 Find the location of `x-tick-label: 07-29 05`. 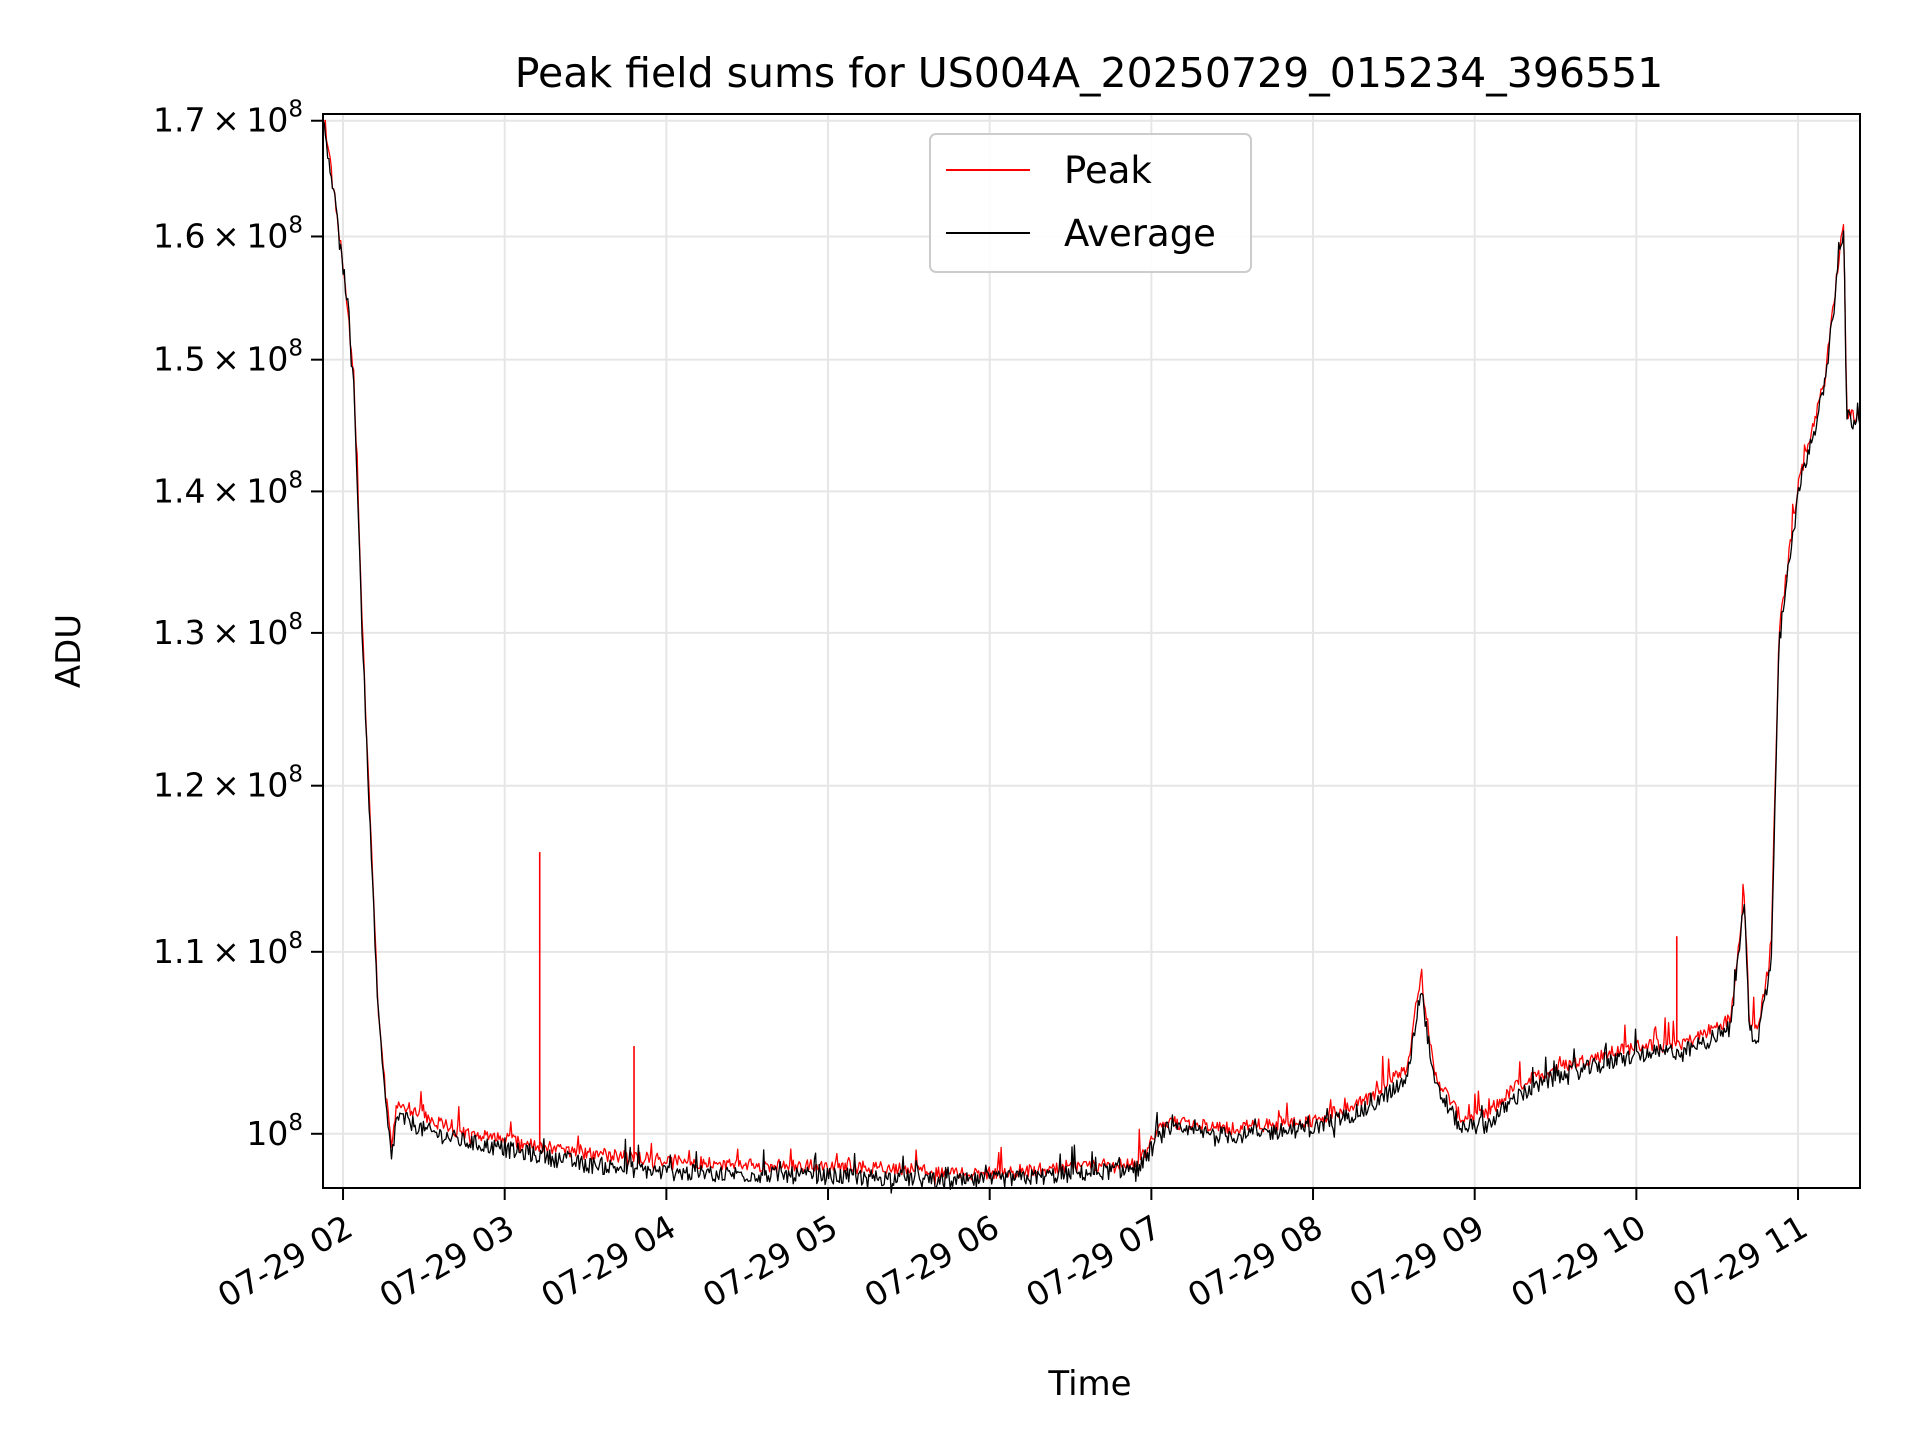

x-tick-label: 07-29 05 is located at coordinates (770, 1261).